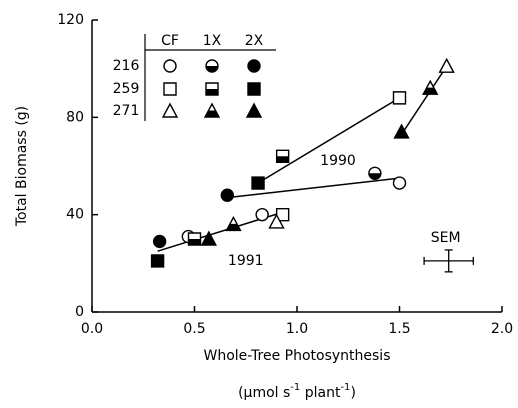 This screenshot has height=408, width=518. What do you see at coordinates (296, 356) in the screenshot?
I see `x-axis-label: Whole-Tree Photosynthesis` at bounding box center [296, 356].